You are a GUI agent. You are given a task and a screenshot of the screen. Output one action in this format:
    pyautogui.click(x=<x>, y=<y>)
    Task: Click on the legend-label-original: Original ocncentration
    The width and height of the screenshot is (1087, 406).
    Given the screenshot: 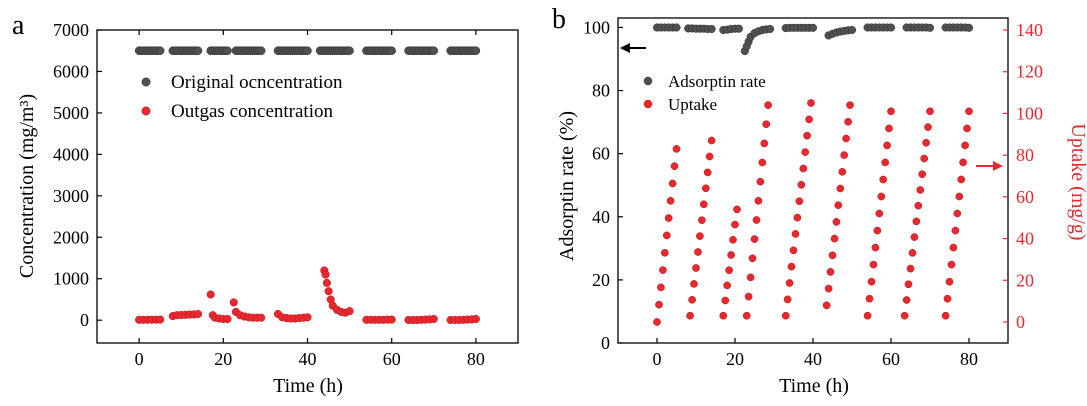 What is the action you would take?
    pyautogui.click(x=257, y=82)
    